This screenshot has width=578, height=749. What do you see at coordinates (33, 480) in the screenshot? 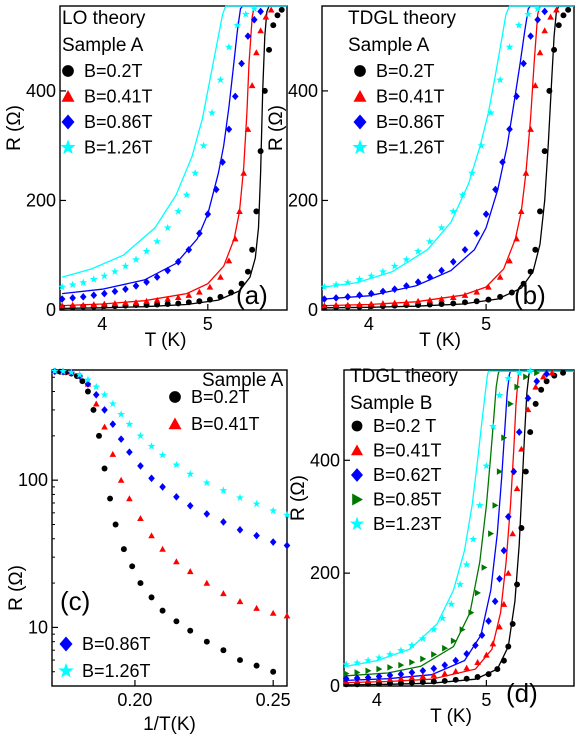
I see `y-tick-label: 100` at bounding box center [33, 480].